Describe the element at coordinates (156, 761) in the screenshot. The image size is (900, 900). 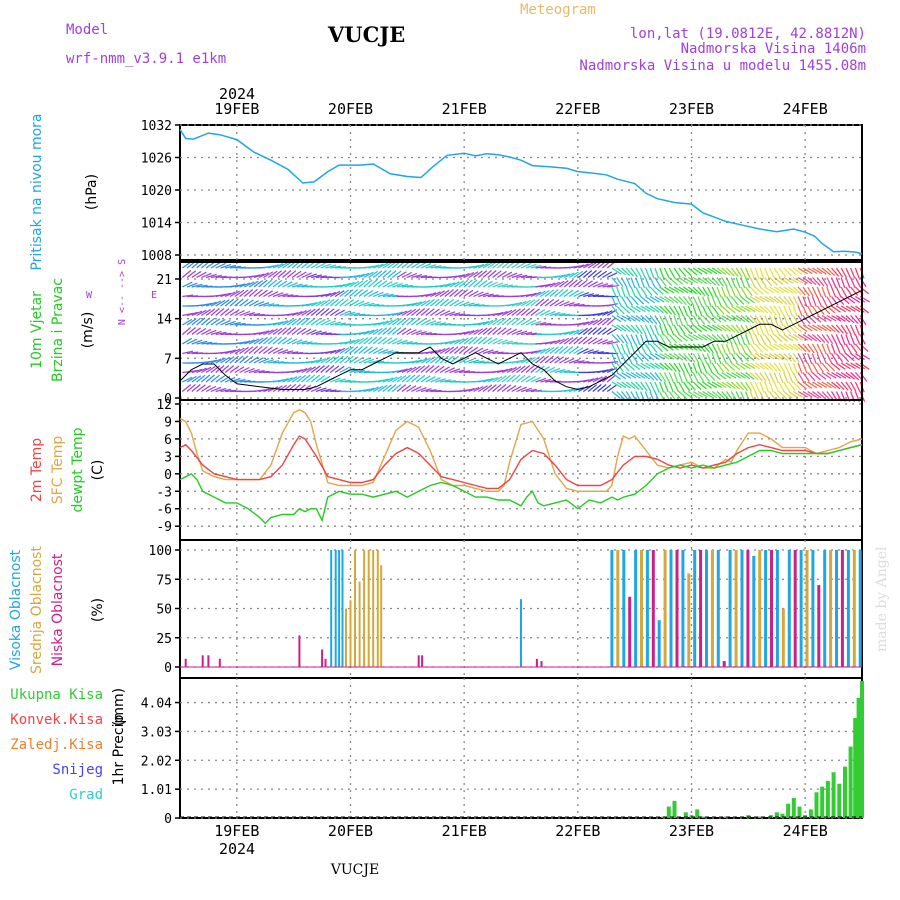
I see `precip-tick-label: 2.02` at that location.